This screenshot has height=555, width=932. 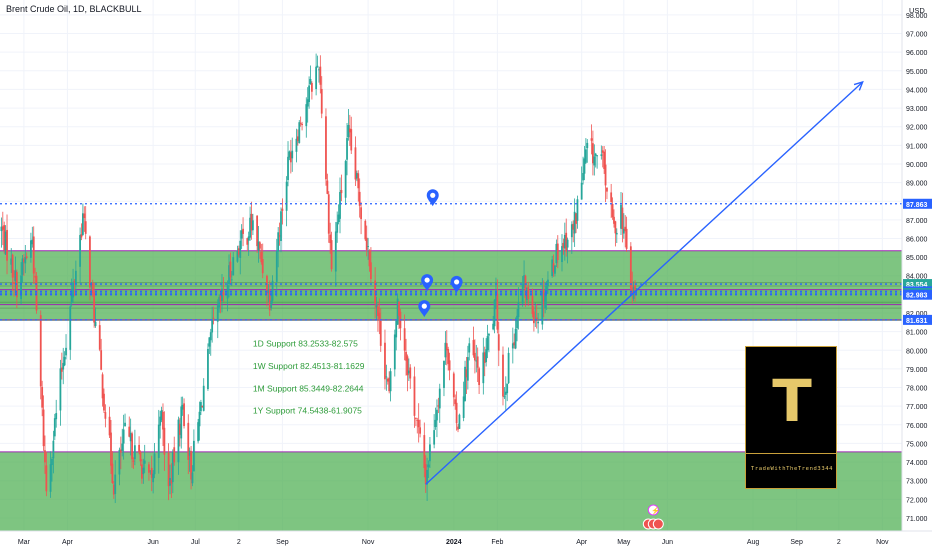 I want to click on watermark-caption: TradeWithTheTrend3344, so click(x=792, y=469).